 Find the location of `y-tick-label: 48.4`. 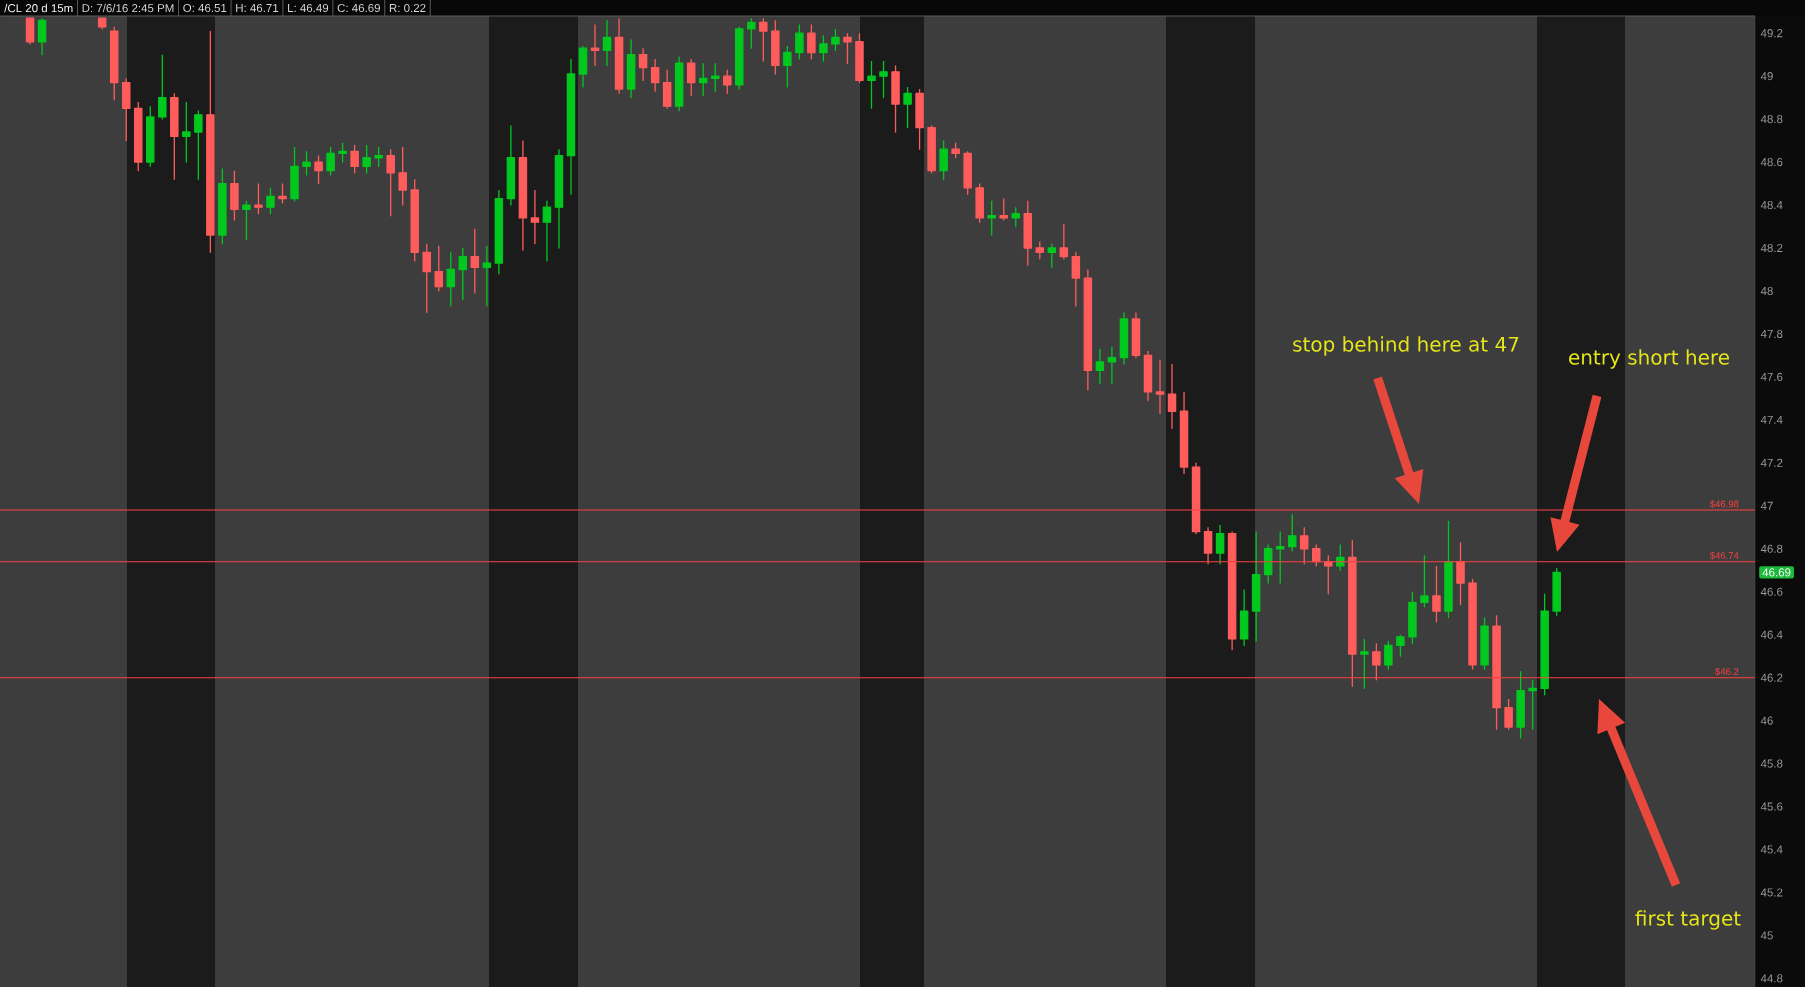

y-tick-label: 48.4 is located at coordinates (1771, 205).